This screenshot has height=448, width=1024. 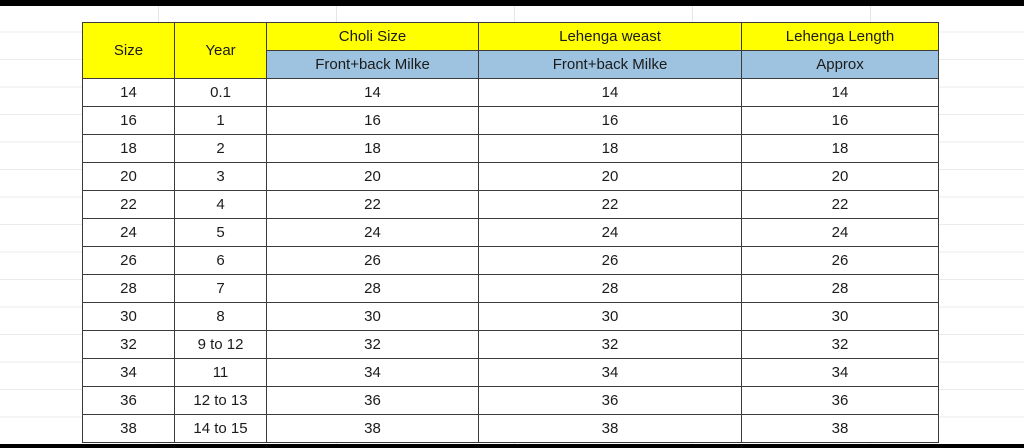 What do you see at coordinates (128, 120) in the screenshot?
I see `cell-size: 16` at bounding box center [128, 120].